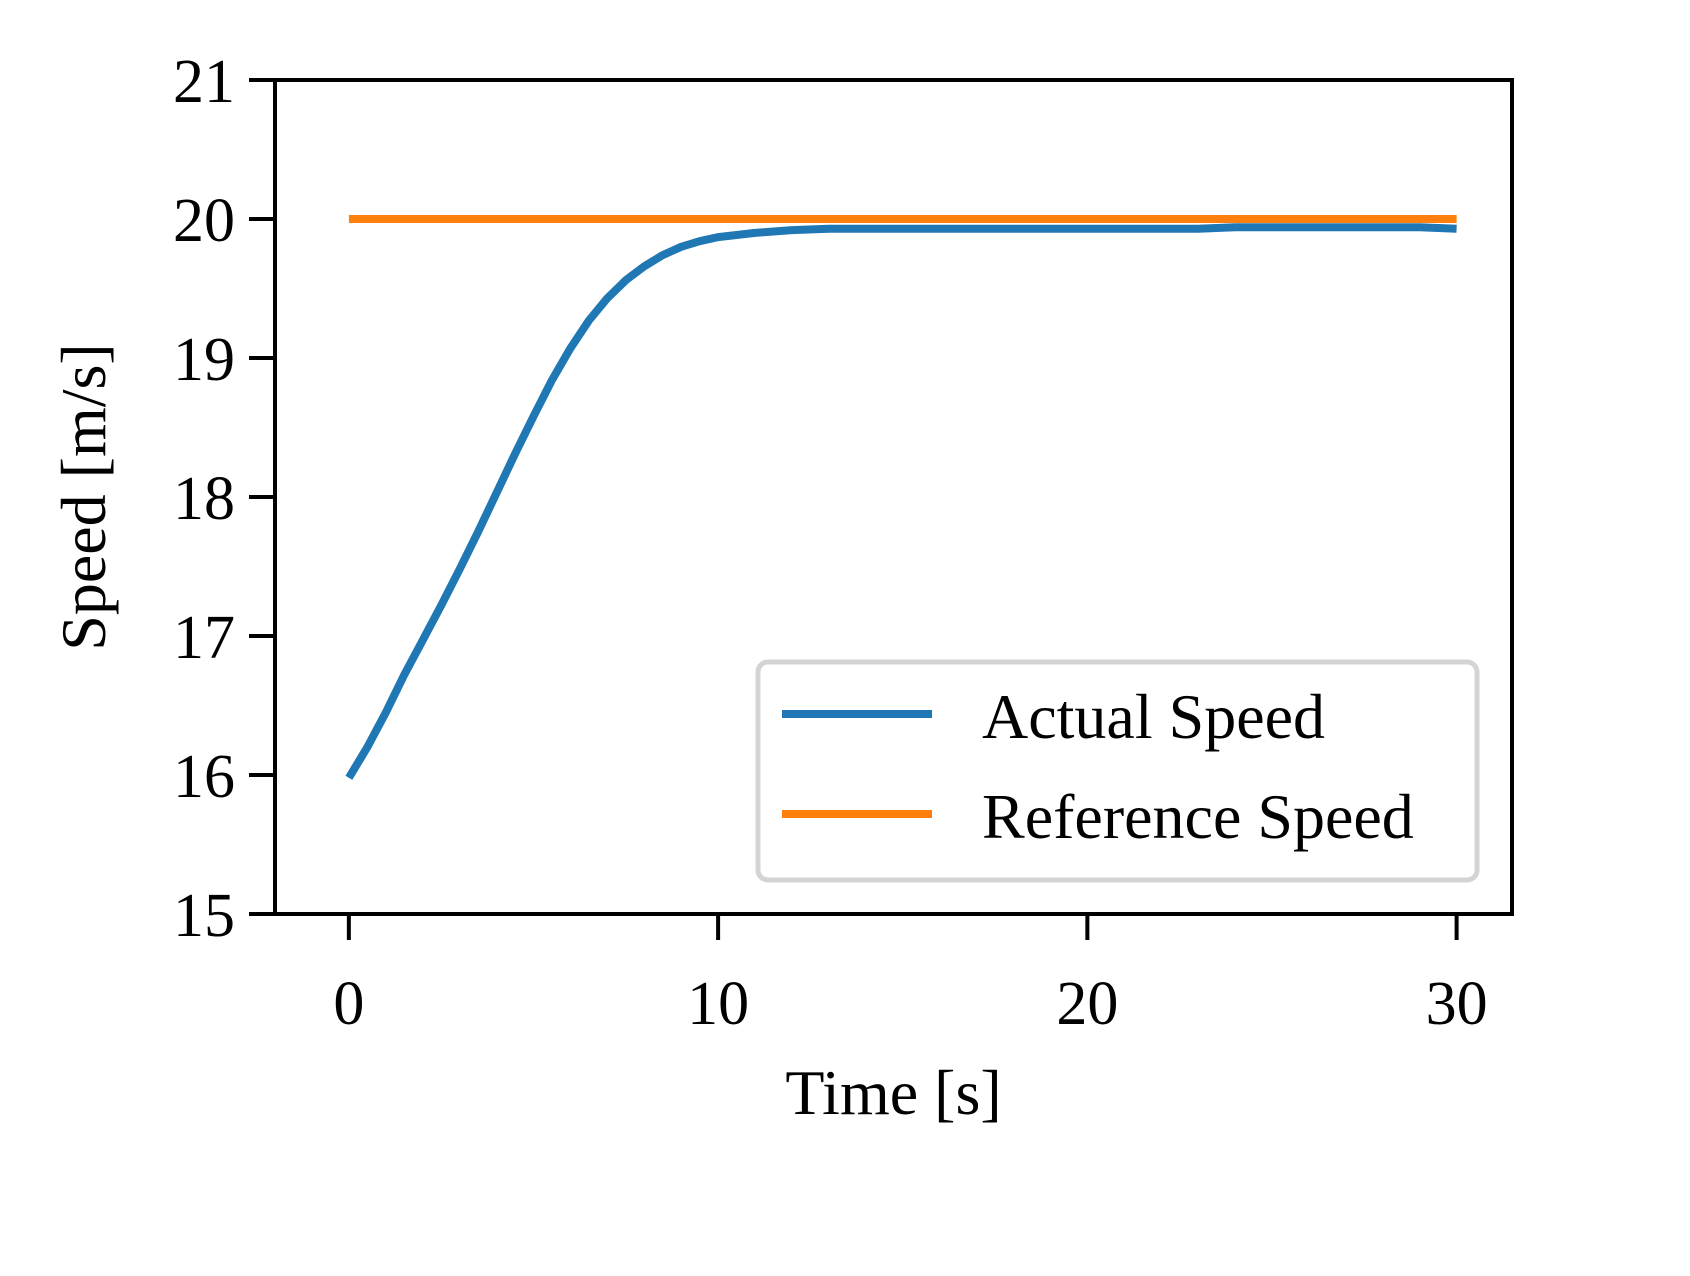 This screenshot has height=1276, width=1690. I want to click on legend: Actual Speed Reference Speed, so click(1117, 771).